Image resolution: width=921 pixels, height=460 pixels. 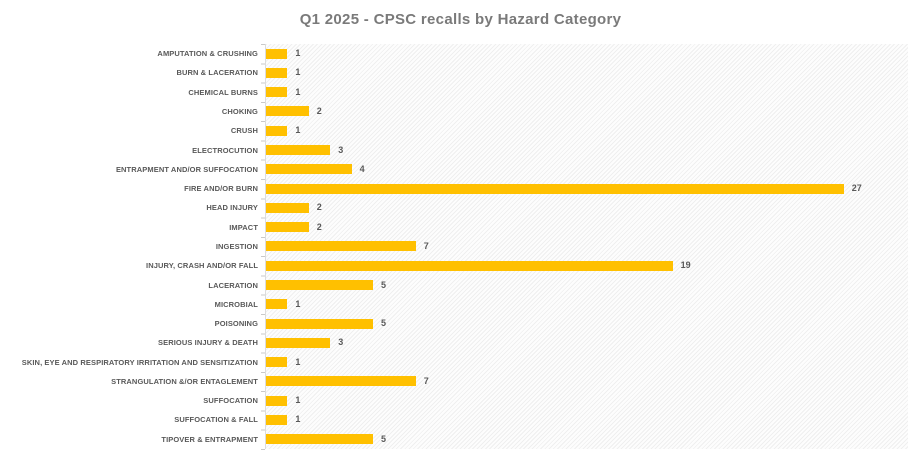 I want to click on category-label: STRANGULATION &/OR ENTAGLEMENT, so click(x=184, y=381).